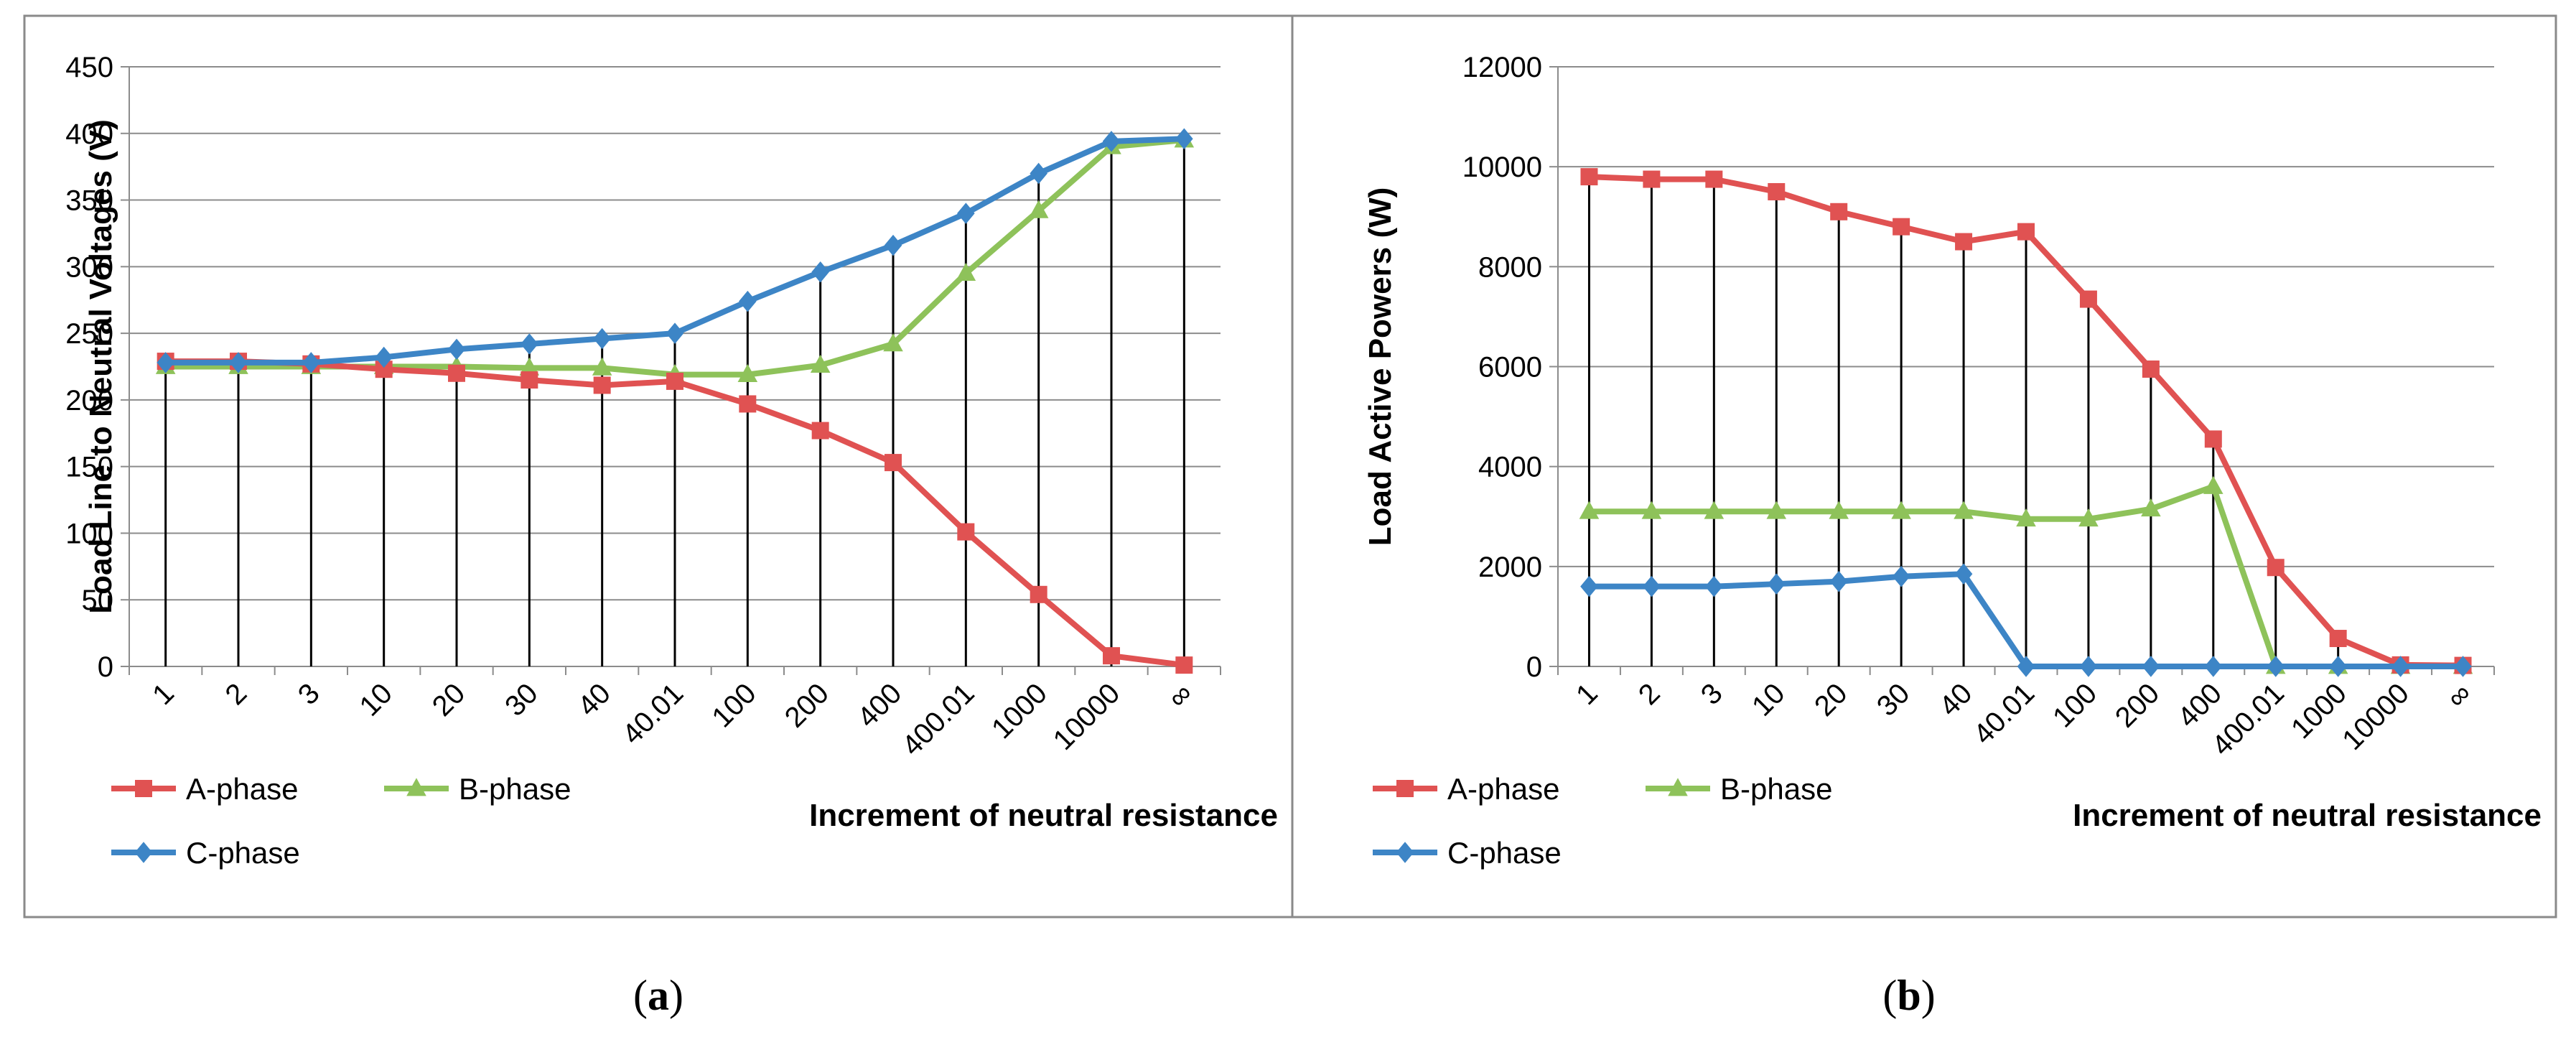 The height and width of the screenshot is (1037, 2576). Describe the element at coordinates (309, 694) in the screenshot. I see `x-tick-label-a-2: 3` at that location.